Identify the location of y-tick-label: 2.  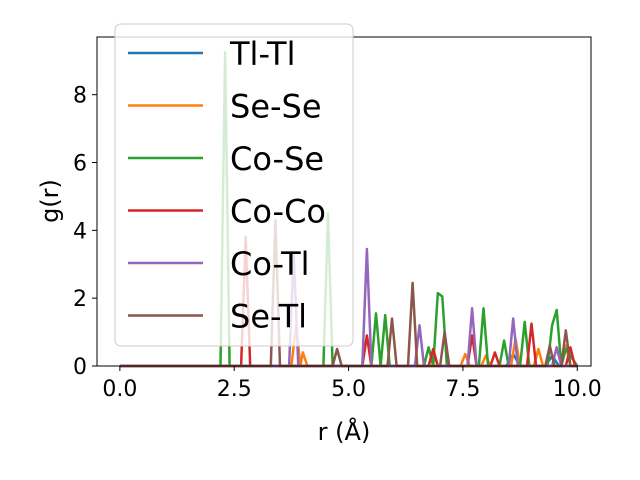
(80, 299).